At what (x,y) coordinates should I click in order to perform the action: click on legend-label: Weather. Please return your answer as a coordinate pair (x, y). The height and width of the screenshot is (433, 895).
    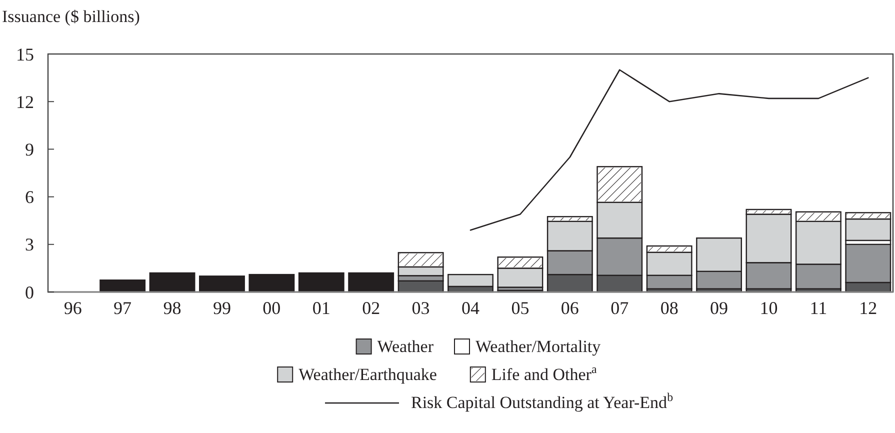
    Looking at the image, I should click on (405, 346).